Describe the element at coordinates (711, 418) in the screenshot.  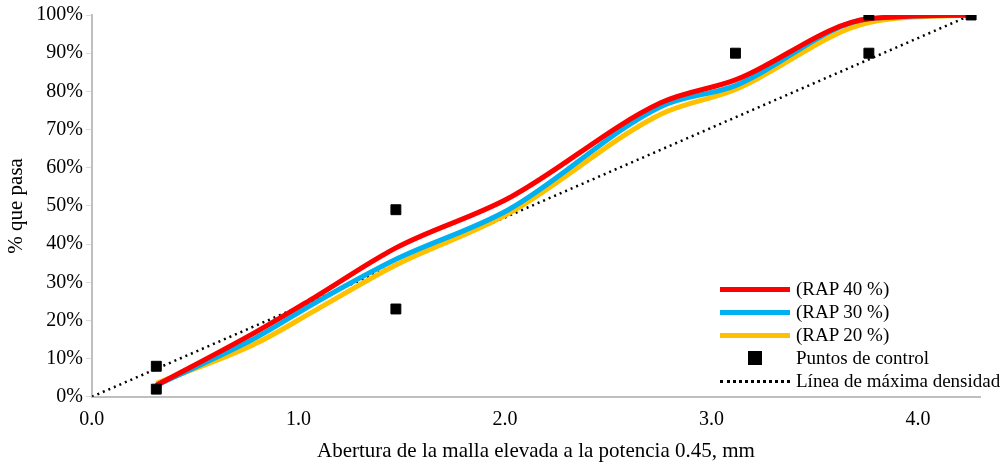
I see `x-tick-label: 3.0` at that location.